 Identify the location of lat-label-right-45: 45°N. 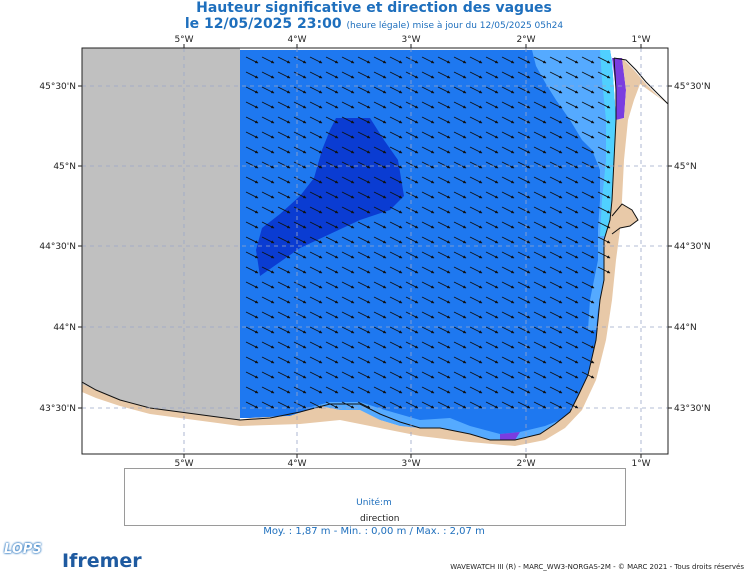
(685, 167).